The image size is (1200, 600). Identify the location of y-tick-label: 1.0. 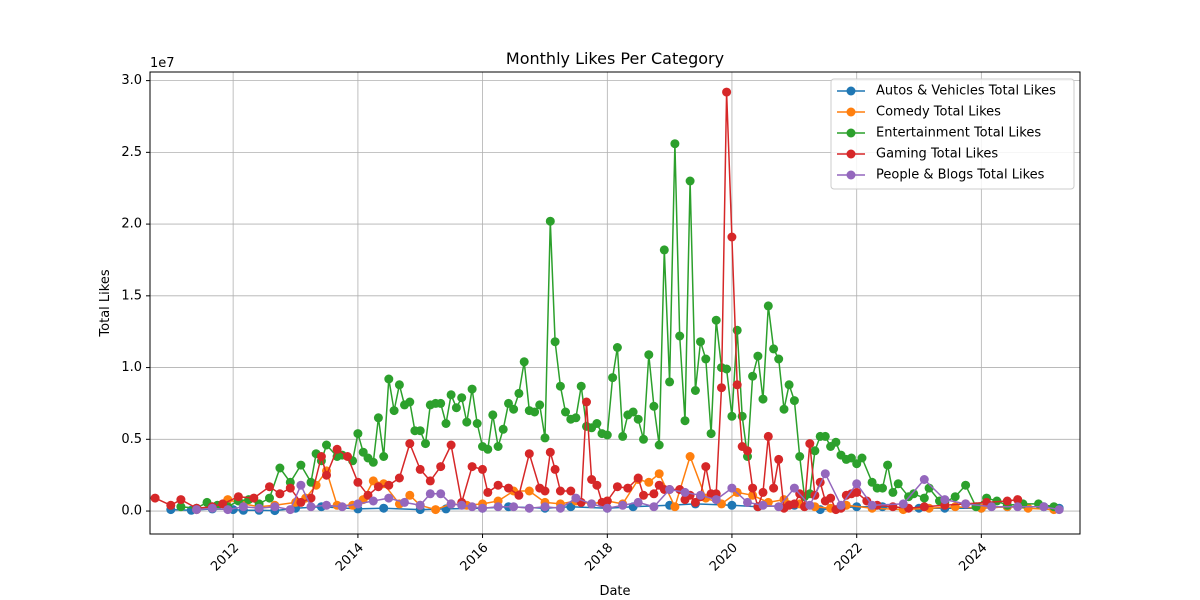
(131, 367).